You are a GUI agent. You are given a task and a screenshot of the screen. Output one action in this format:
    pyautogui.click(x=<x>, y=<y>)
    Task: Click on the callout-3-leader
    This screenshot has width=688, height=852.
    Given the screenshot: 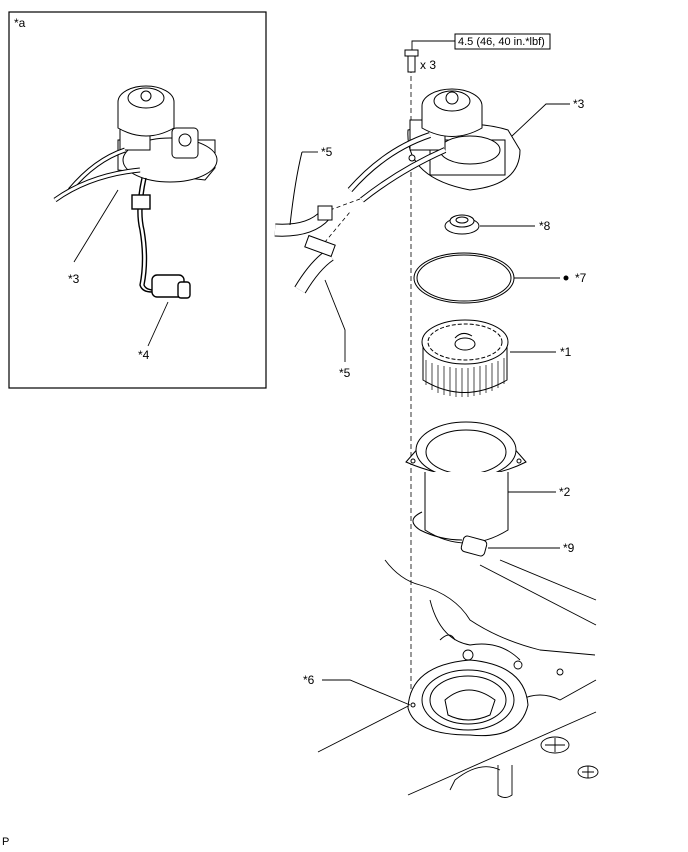 What is the action you would take?
    pyautogui.click(x=540, y=120)
    